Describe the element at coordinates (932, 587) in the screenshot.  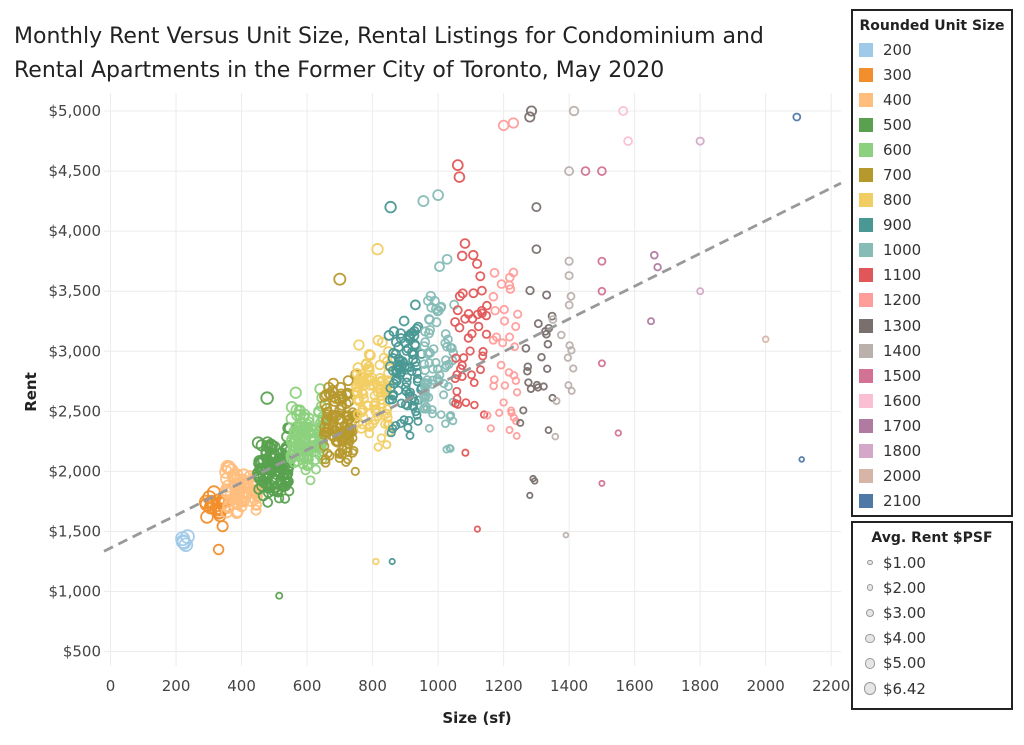
I see `size-legend-item: $2.00` at that location.